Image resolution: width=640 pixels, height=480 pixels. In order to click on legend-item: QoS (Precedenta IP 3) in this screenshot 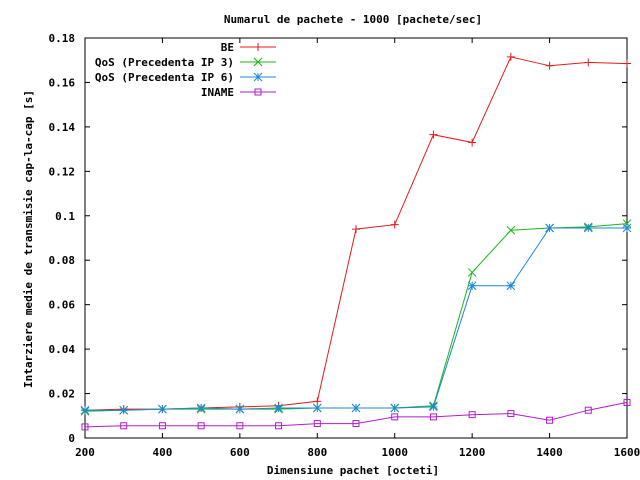, I will do `click(185, 62)`.